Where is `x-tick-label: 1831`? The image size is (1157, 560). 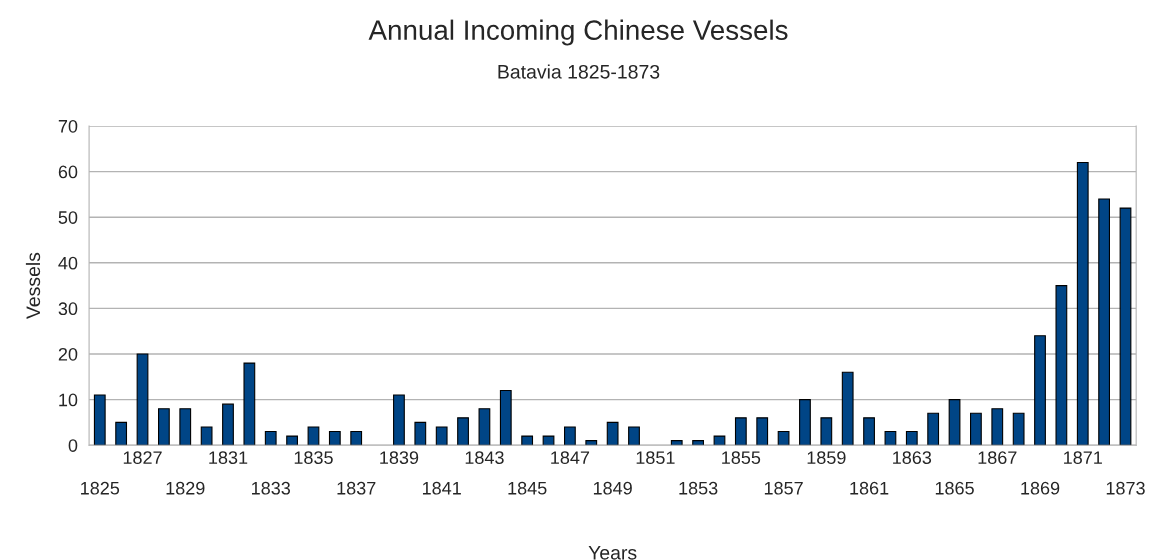
x-tick-label: 1831 is located at coordinates (228, 458).